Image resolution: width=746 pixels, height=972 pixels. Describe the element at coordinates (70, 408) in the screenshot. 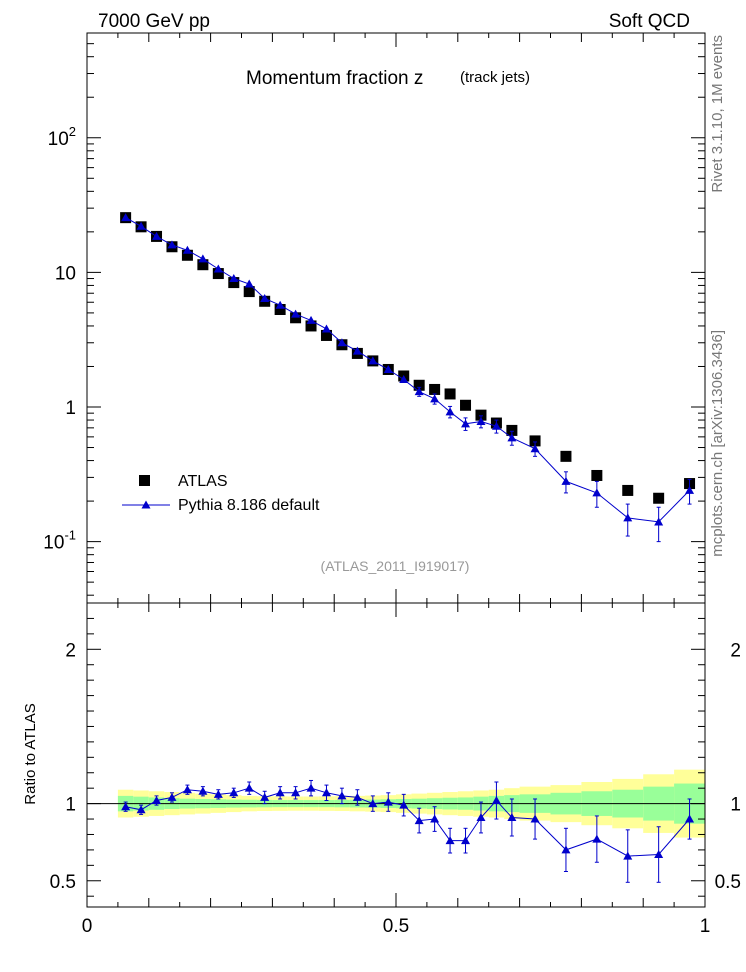

I see `y-tick-label-main: 1` at that location.